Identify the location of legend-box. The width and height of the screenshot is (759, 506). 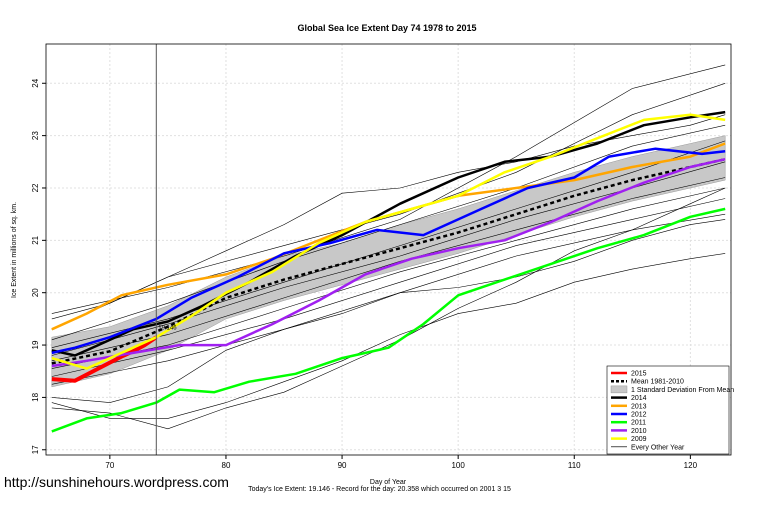
(668, 410).